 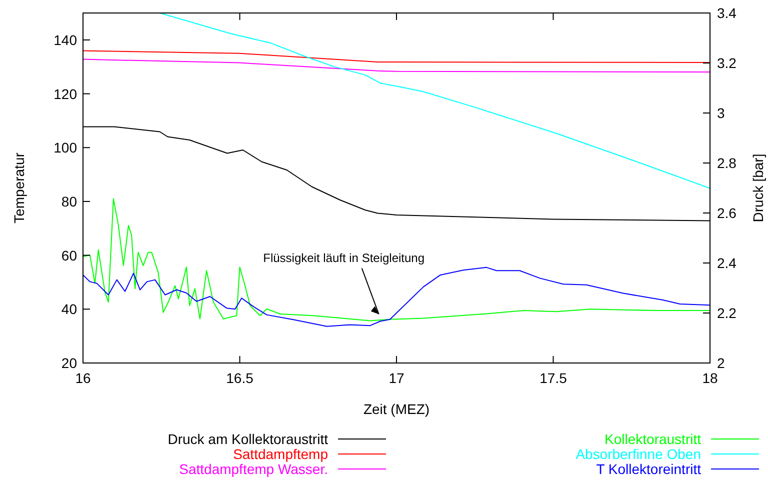 I want to click on y-tick-label: 60, so click(x=69, y=255).